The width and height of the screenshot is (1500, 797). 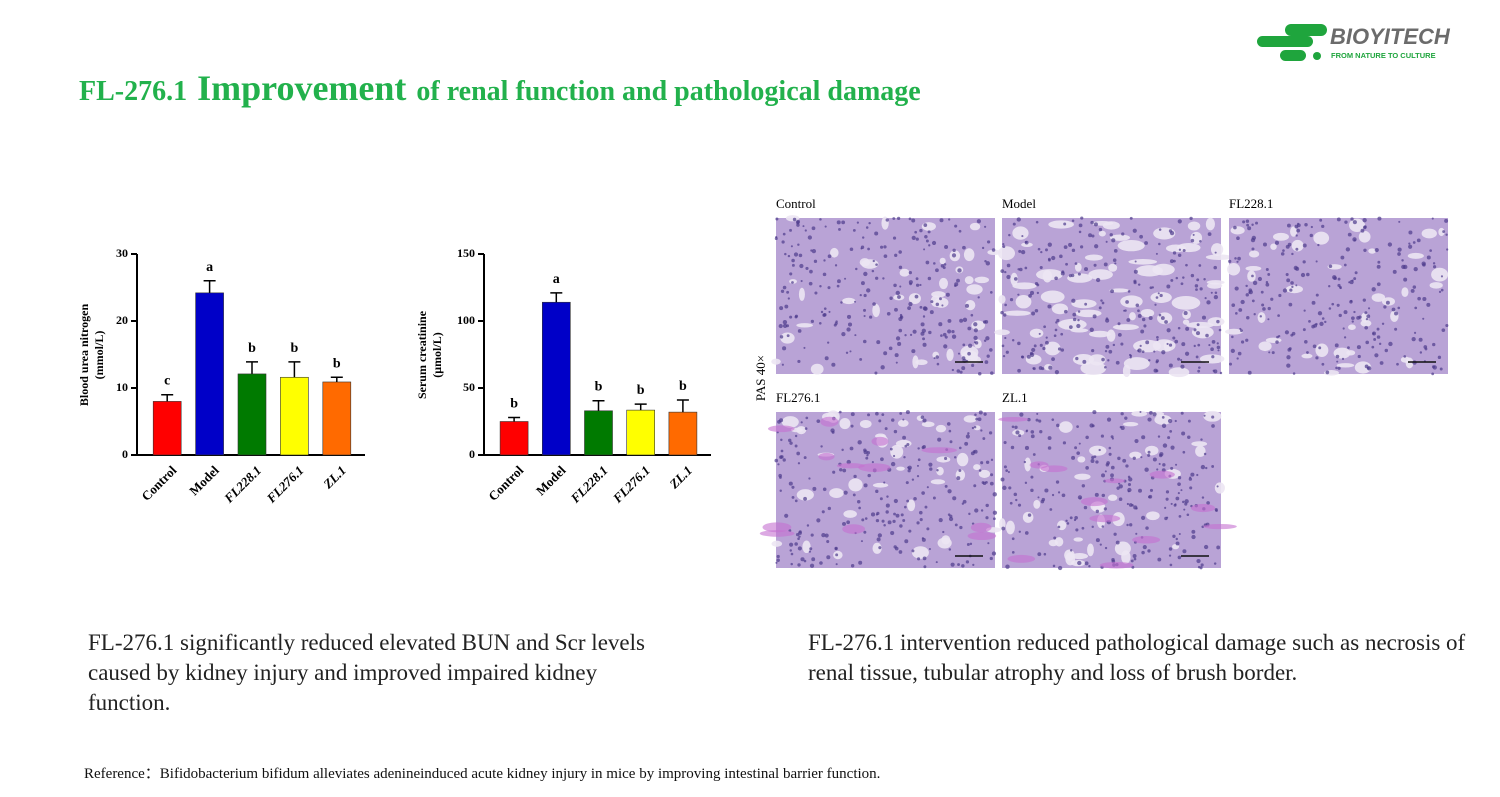 What do you see at coordinates (337, 418) in the screenshot?
I see `bar` at bounding box center [337, 418].